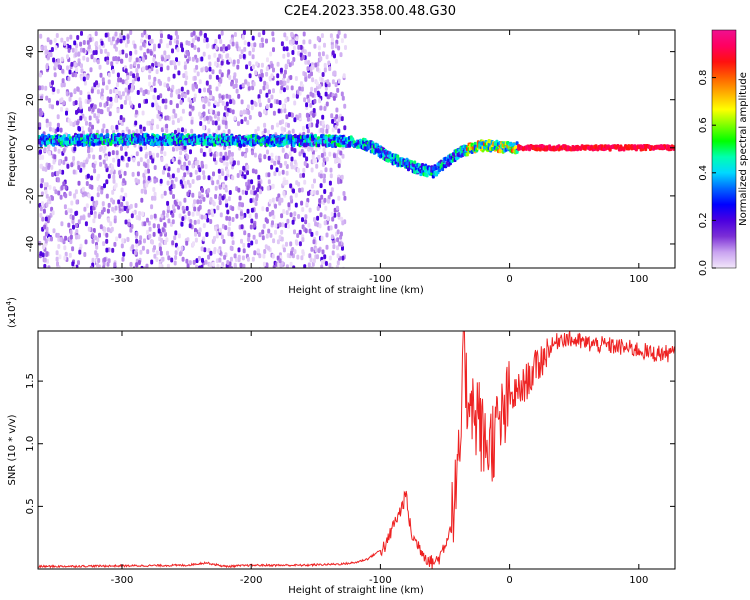 This screenshot has width=750, height=600. I want to click on colorbar-label: Normalized spectral amplitude, so click(743, 149).